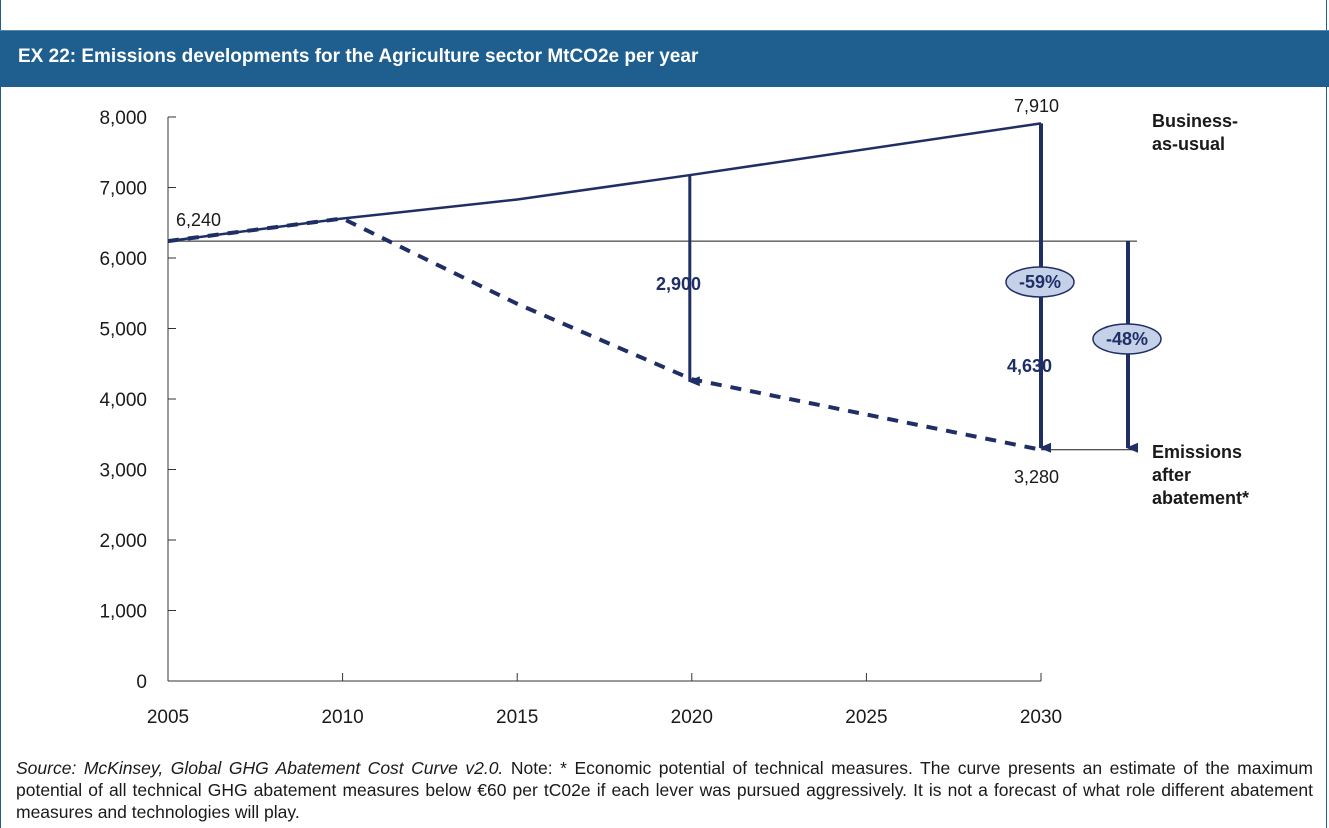 The height and width of the screenshot is (828, 1329). I want to click on x-tick-label: 2025, so click(866, 717).